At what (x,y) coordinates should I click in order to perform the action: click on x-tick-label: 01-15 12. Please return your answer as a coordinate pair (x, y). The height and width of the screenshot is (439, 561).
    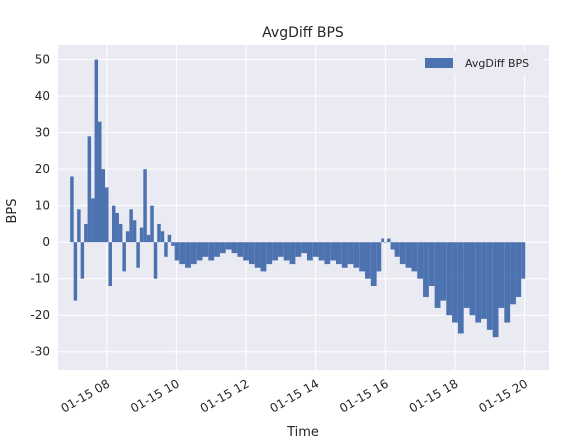
    Looking at the image, I should click on (225, 395).